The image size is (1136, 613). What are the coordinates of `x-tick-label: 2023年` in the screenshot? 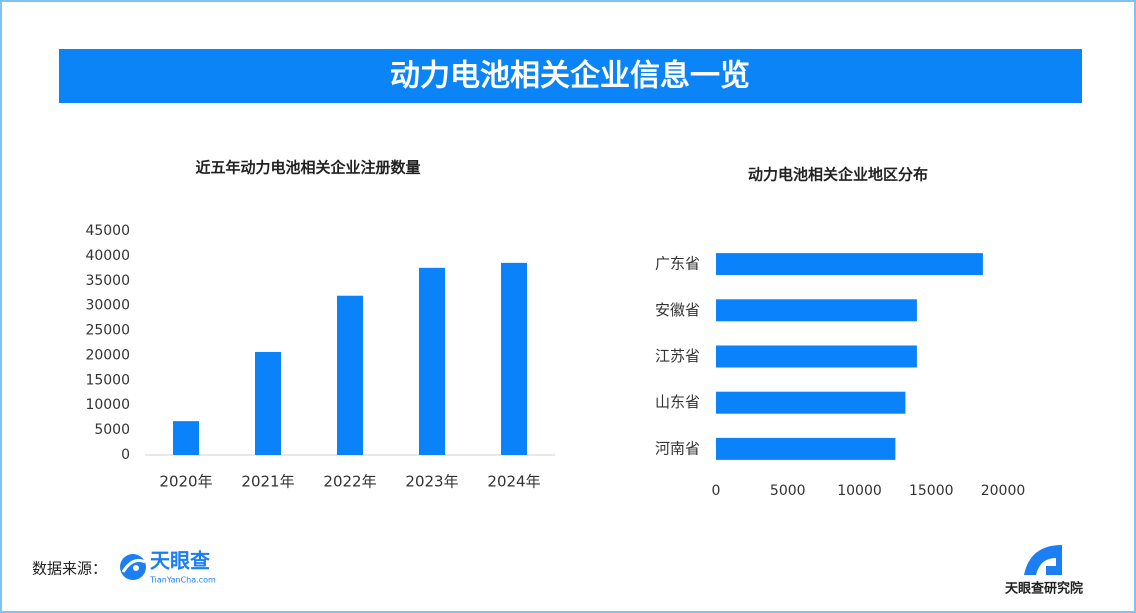 It's located at (431, 482).